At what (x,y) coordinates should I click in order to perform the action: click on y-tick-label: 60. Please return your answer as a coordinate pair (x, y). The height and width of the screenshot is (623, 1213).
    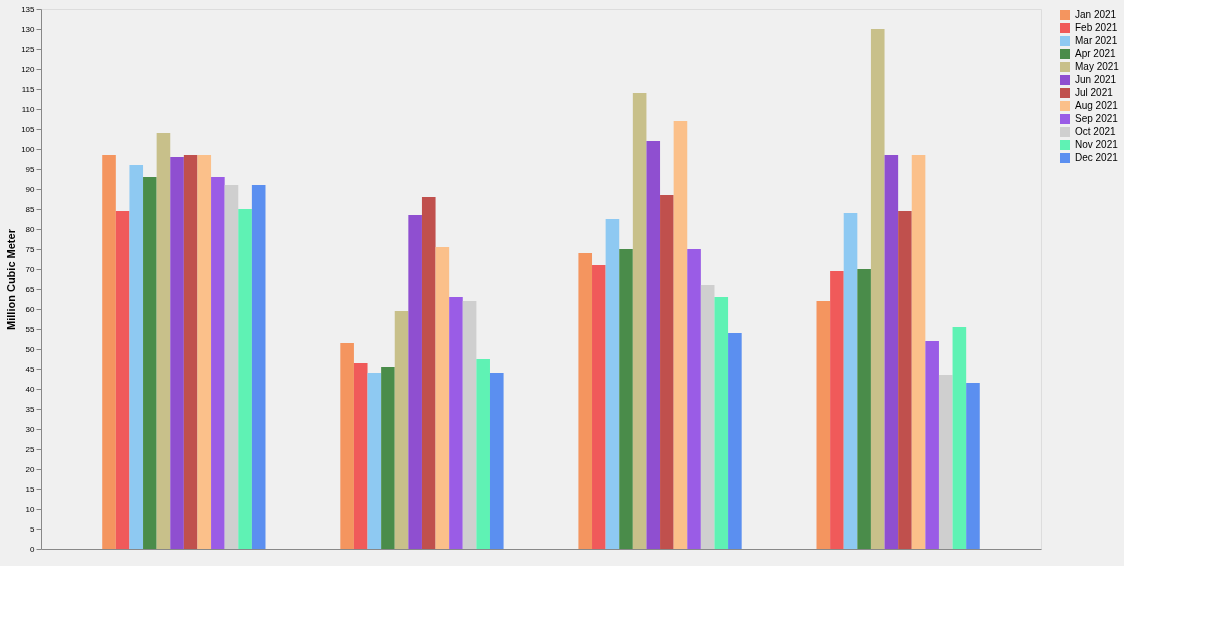
    Looking at the image, I should click on (30, 309).